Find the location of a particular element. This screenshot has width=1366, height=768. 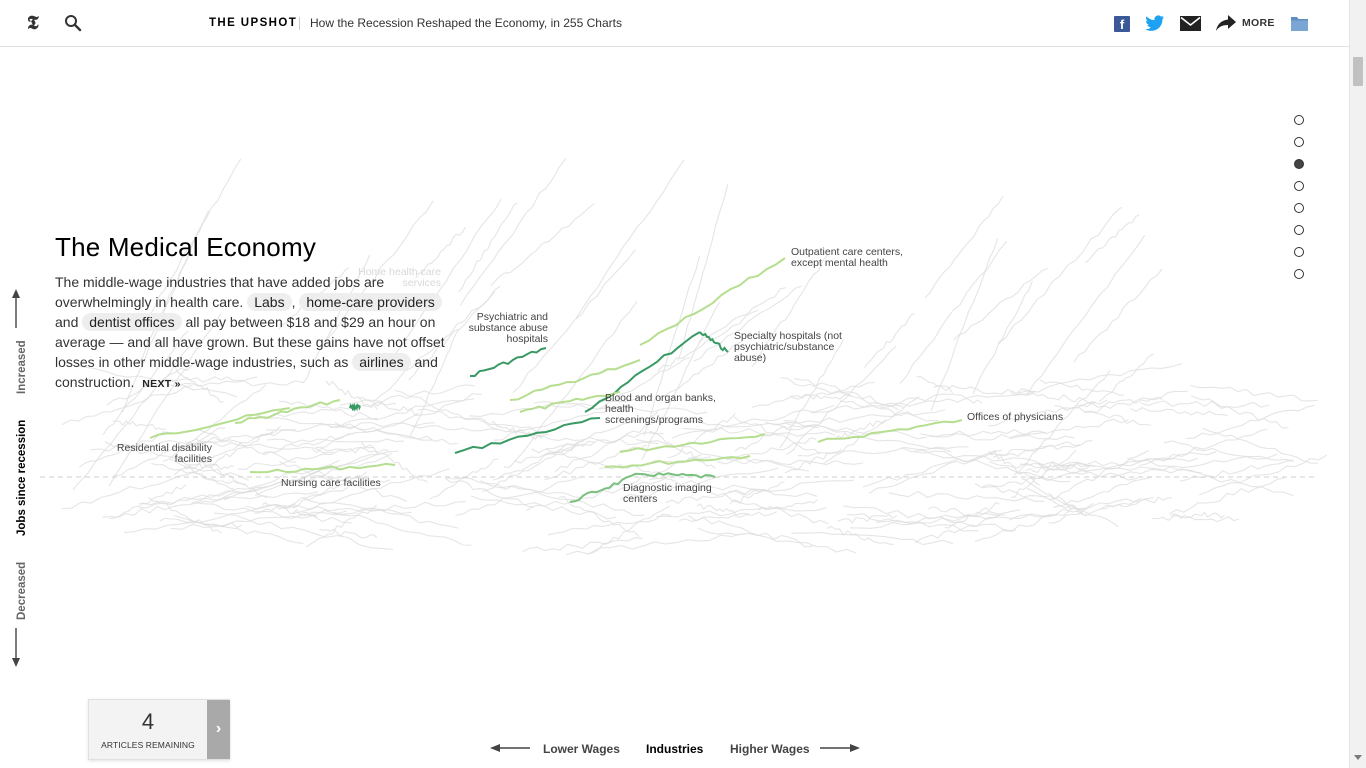

arrow-right-icon is located at coordinates (840, 748).